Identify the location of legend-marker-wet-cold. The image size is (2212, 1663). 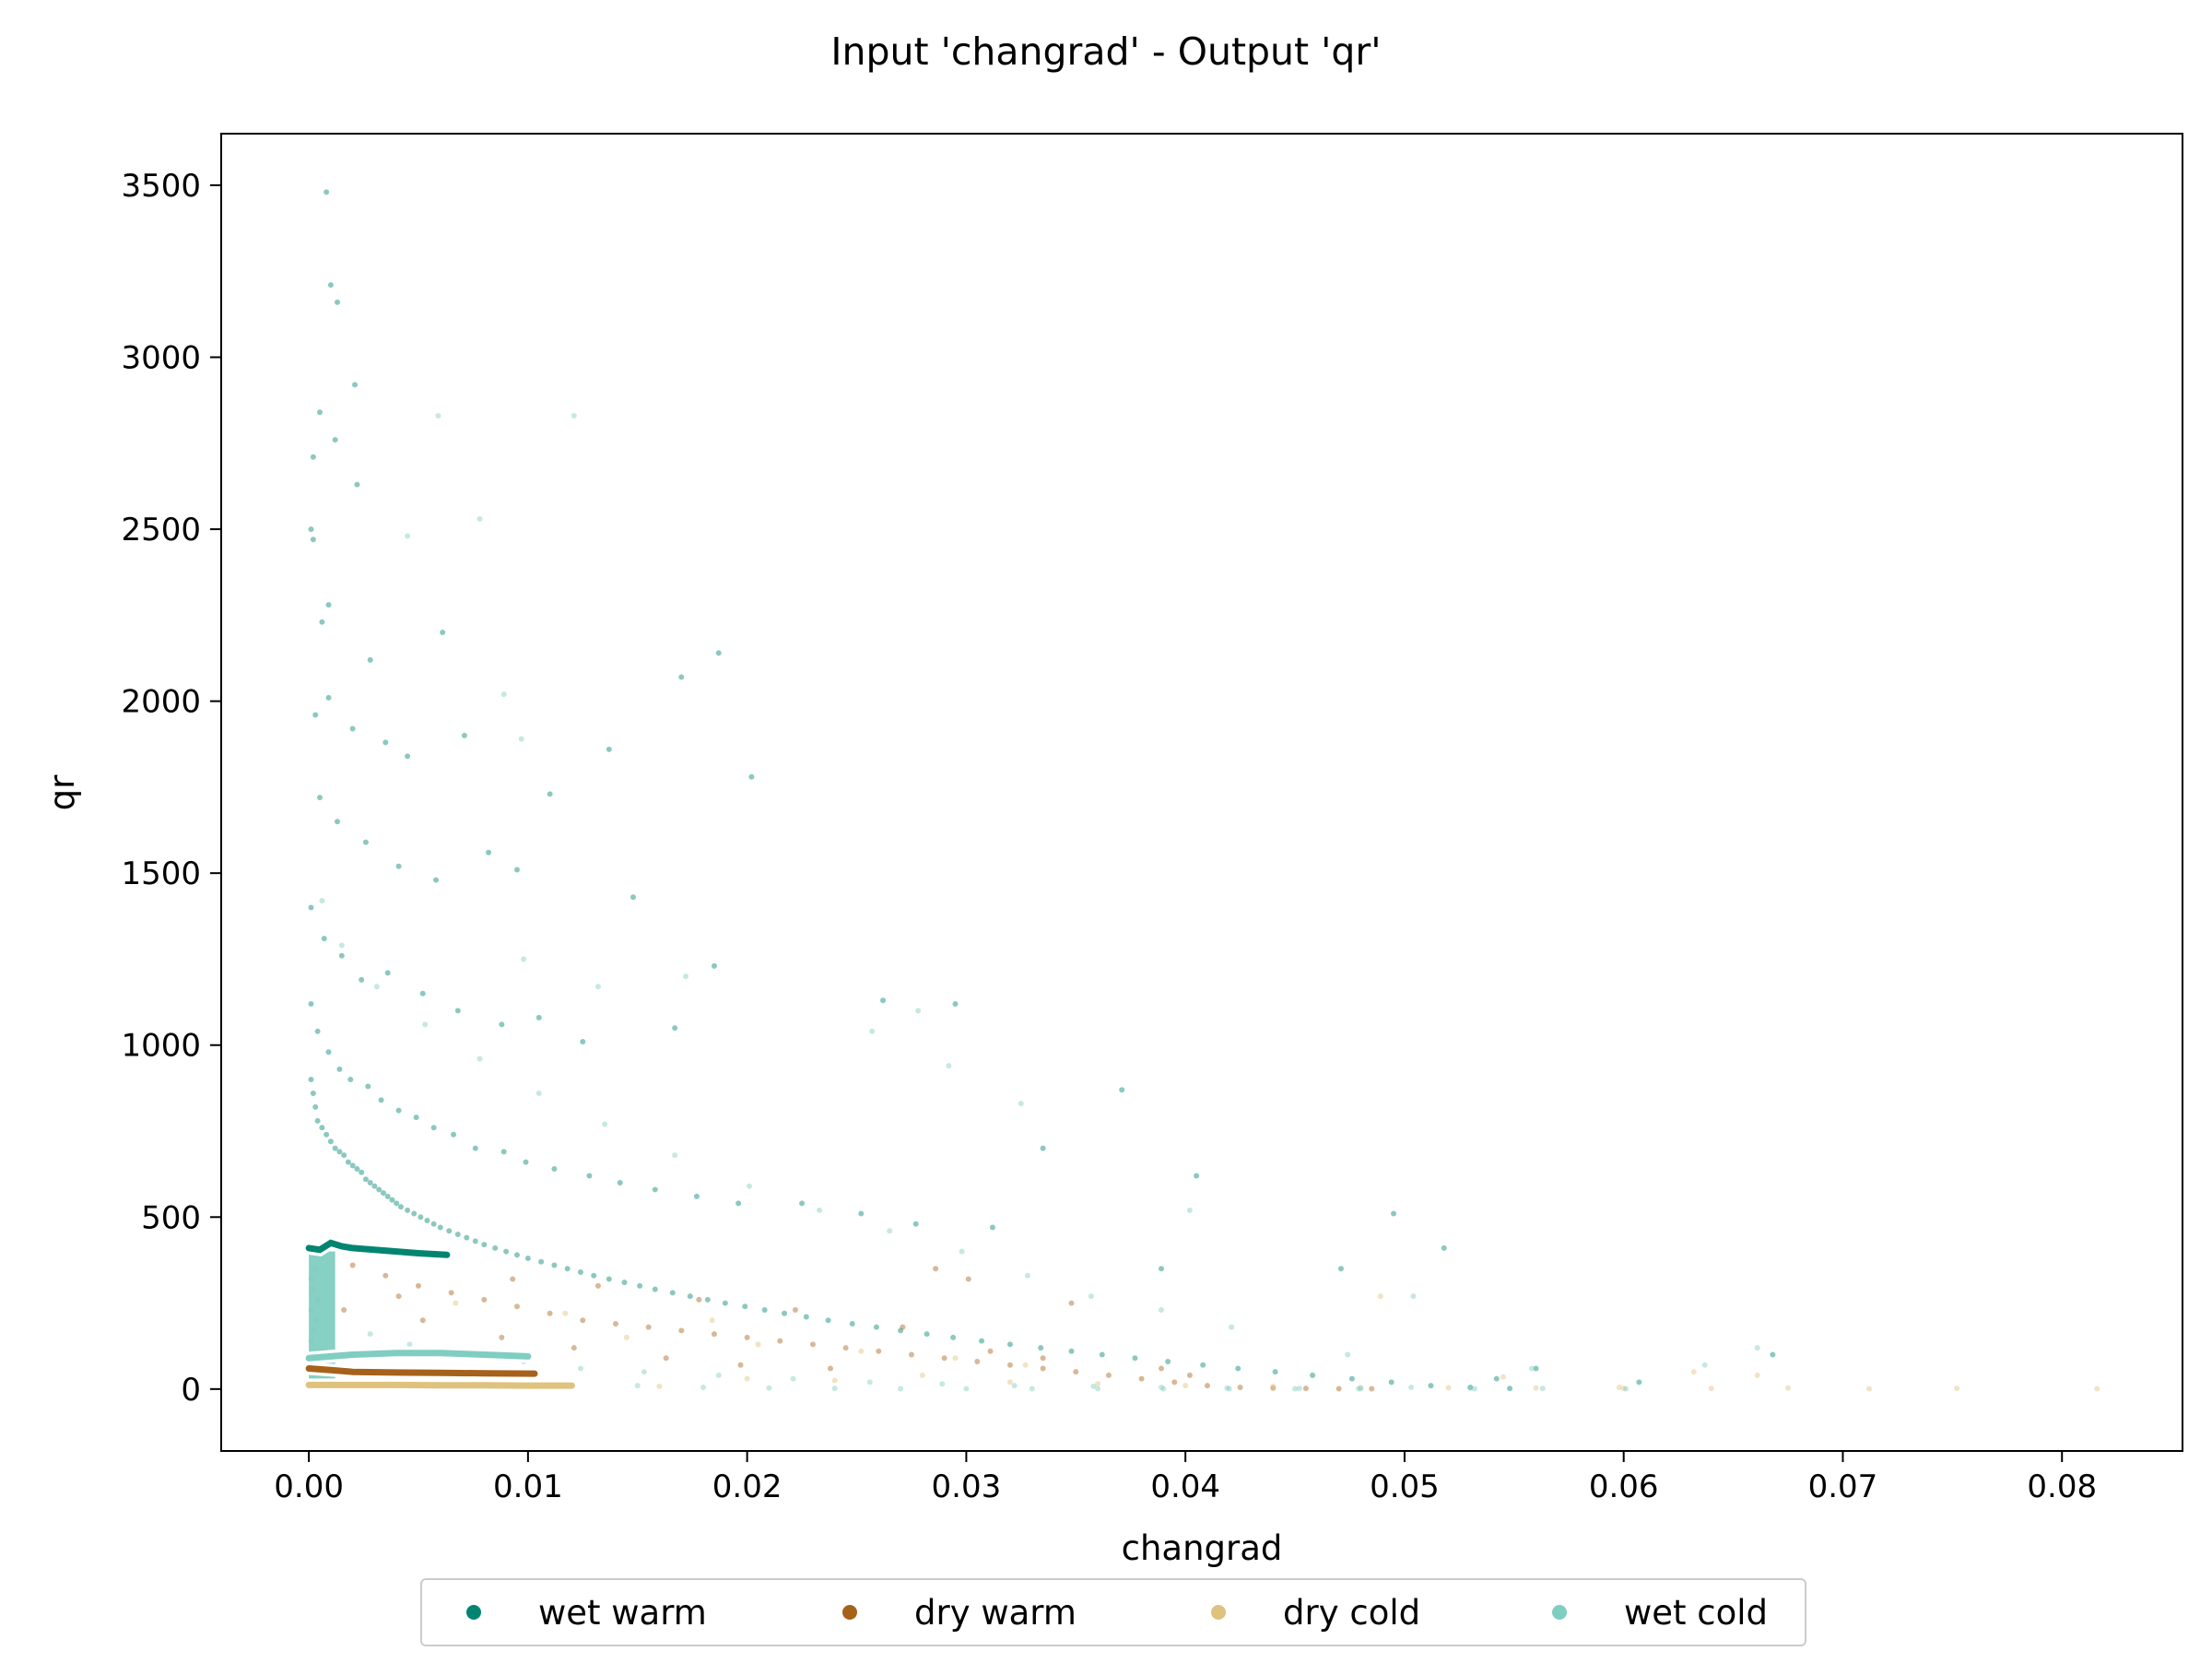
(1559, 1612).